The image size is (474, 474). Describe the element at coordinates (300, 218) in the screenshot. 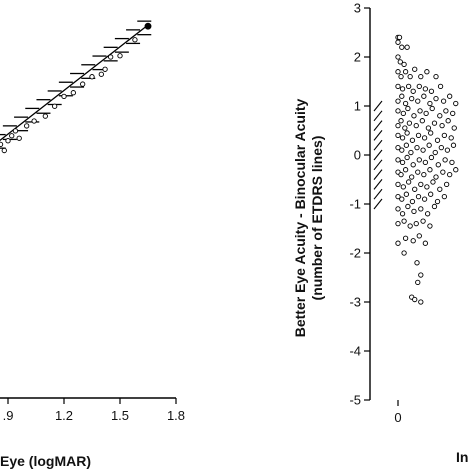

I see `right-y-axis-title: Better Eye Acuity - Binocular Acuity` at that location.